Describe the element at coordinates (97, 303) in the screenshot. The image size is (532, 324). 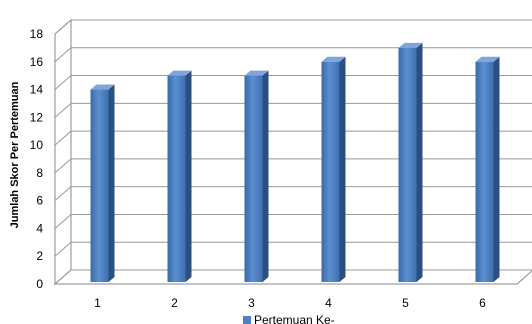
I see `x-tick-label: 1` at that location.